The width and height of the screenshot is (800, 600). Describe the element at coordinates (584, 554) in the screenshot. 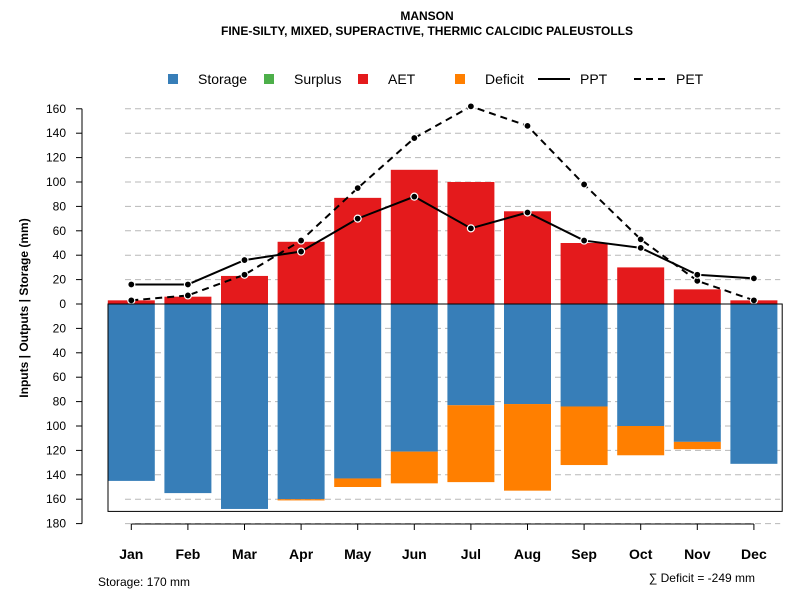

I see `x-tick-label: Sep` at that location.